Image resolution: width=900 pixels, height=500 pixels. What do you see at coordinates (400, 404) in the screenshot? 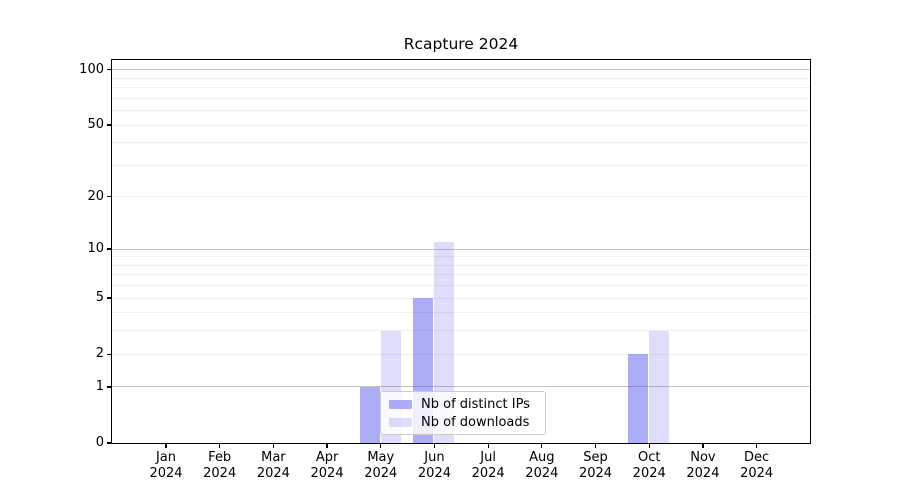
I see `legend-swatch-distinct-ips` at bounding box center [400, 404].